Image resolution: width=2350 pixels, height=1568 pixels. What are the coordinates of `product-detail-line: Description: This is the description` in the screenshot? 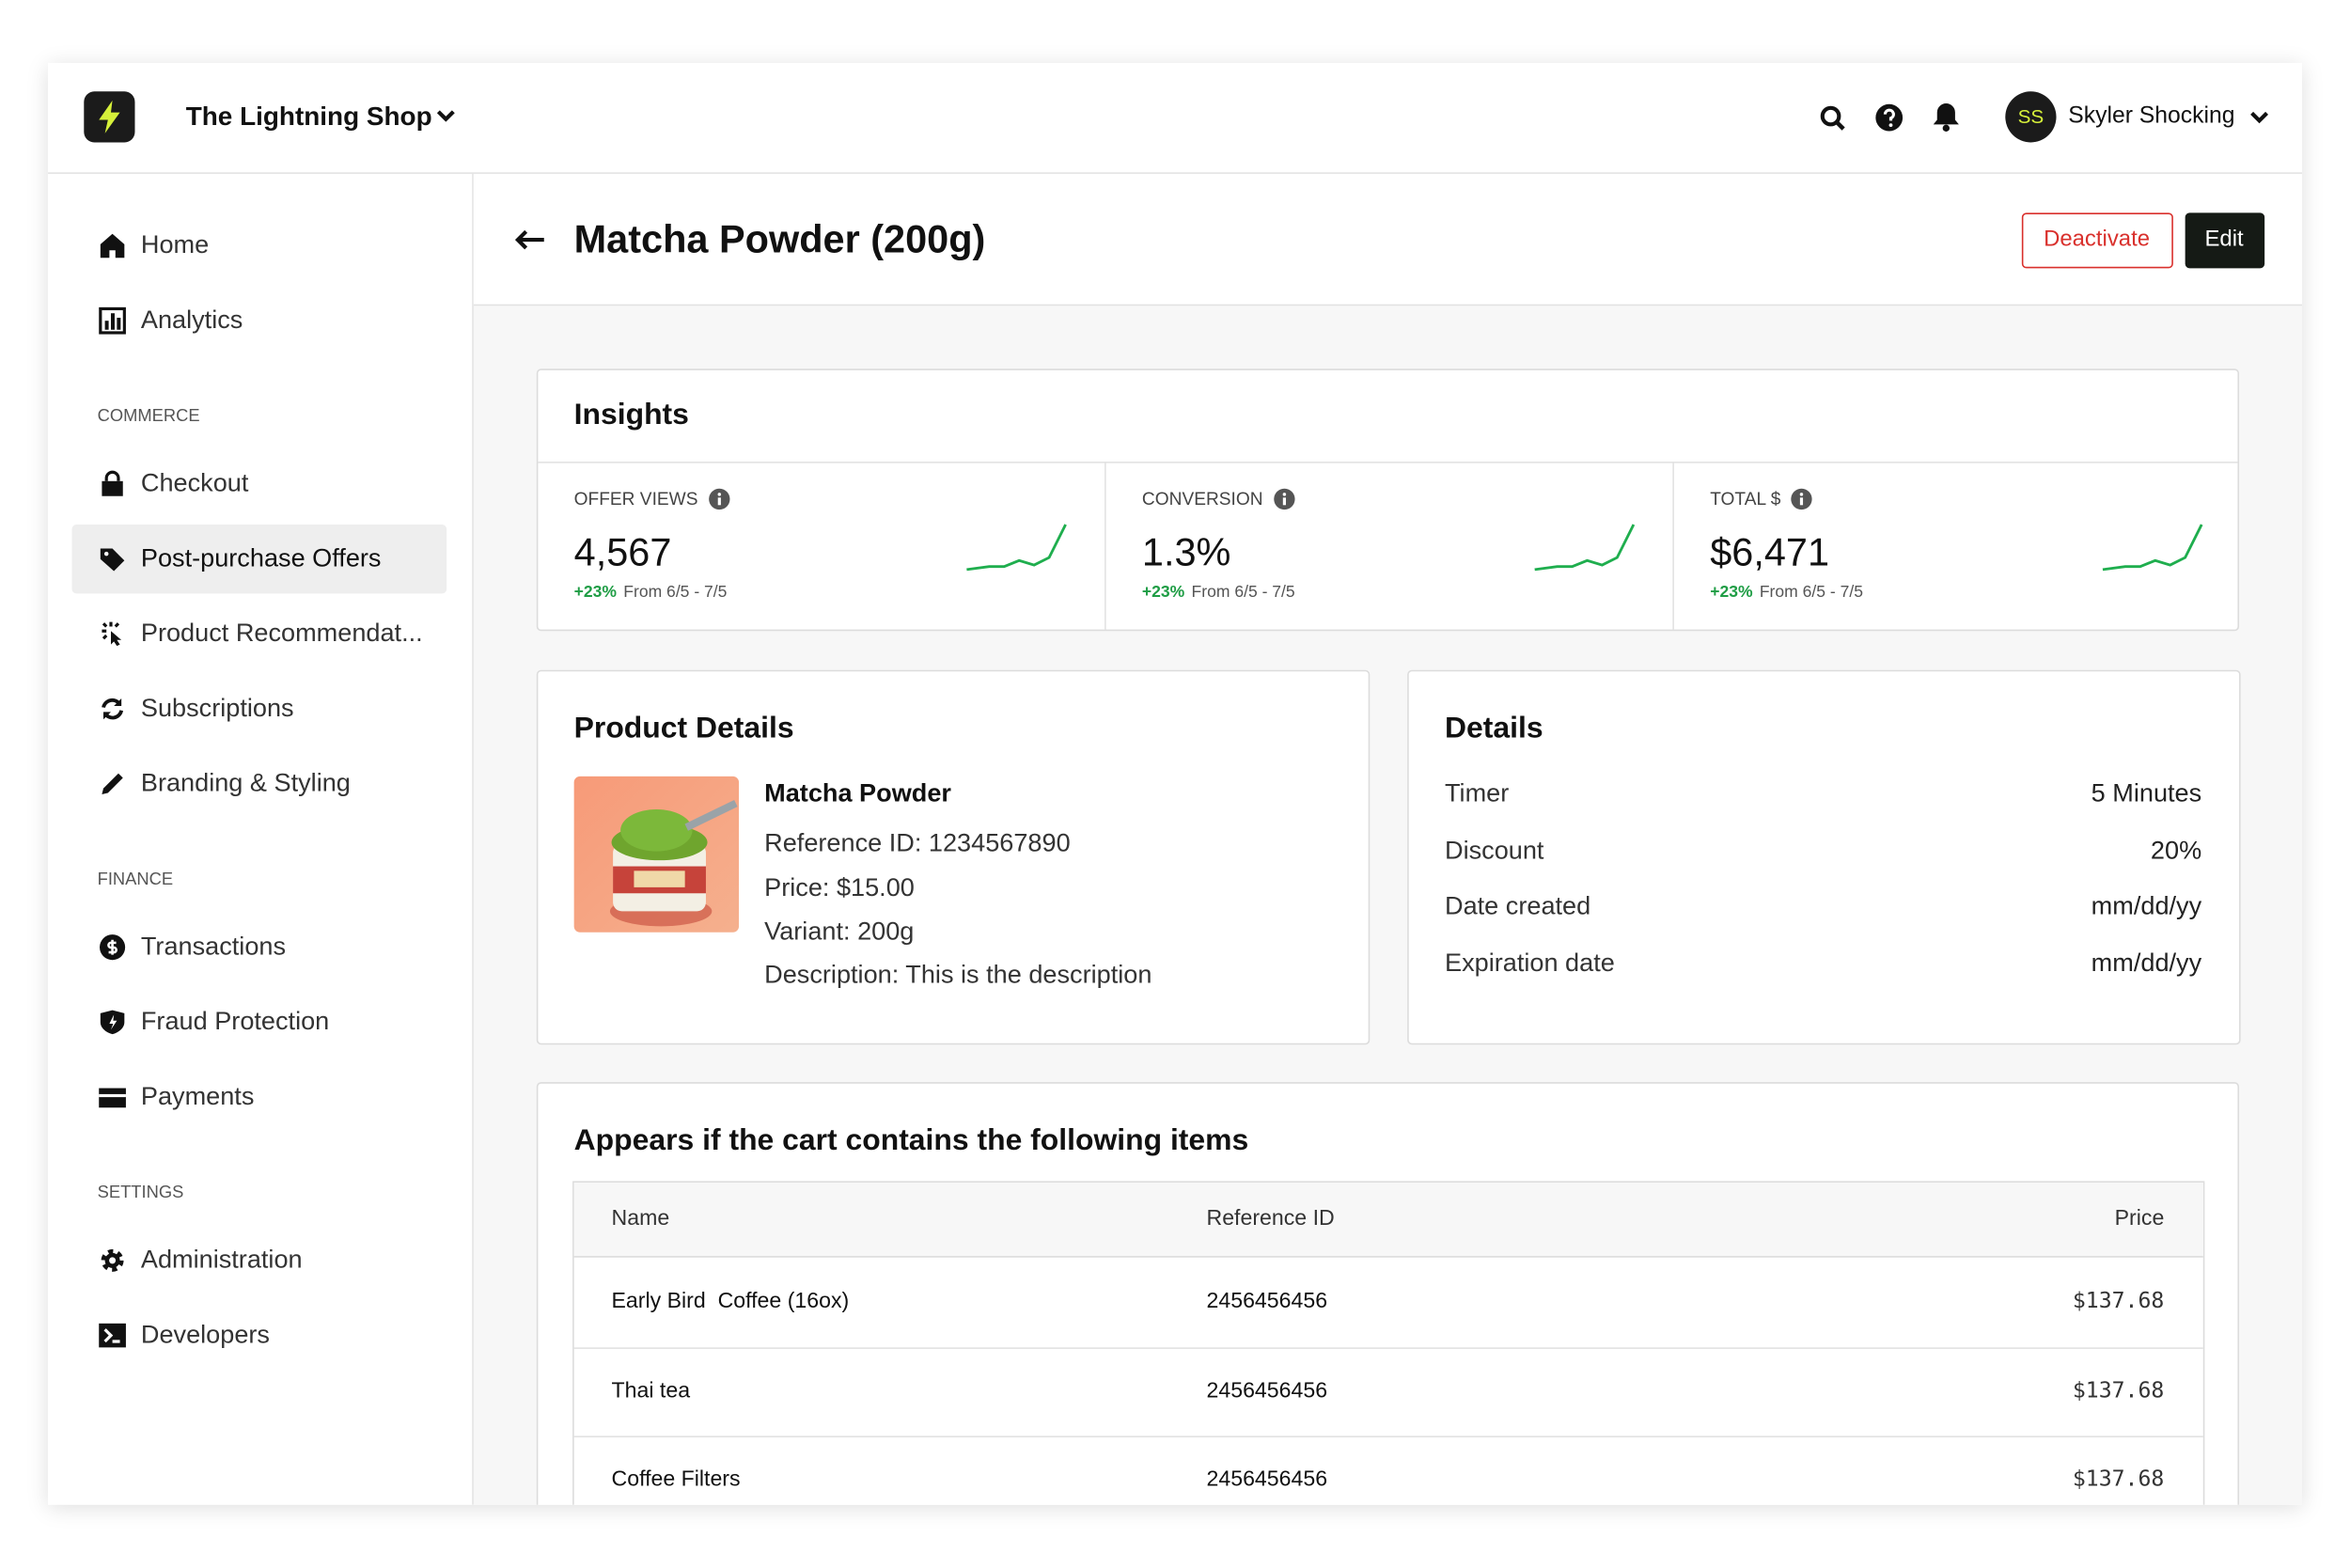 It's located at (958, 975).